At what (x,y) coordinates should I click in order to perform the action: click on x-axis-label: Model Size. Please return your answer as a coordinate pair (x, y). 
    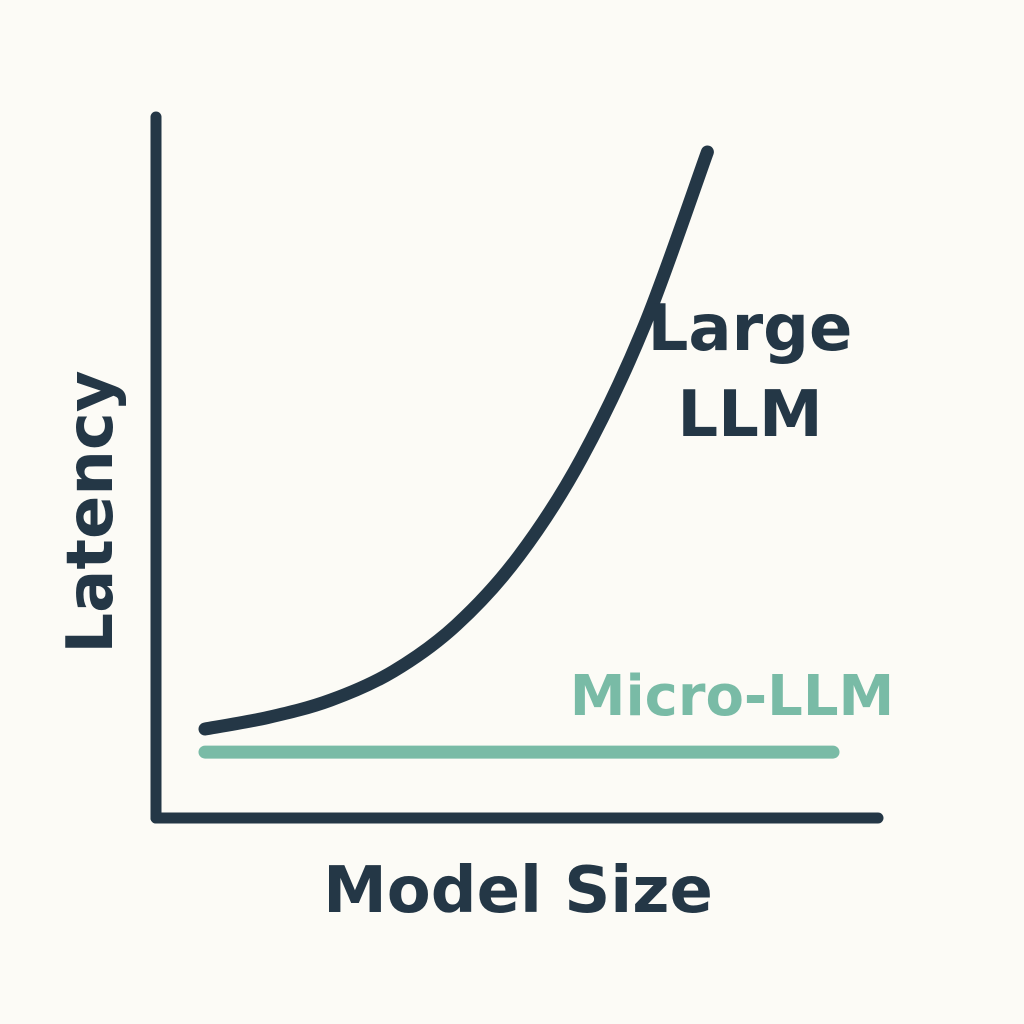
    Looking at the image, I should click on (518, 891).